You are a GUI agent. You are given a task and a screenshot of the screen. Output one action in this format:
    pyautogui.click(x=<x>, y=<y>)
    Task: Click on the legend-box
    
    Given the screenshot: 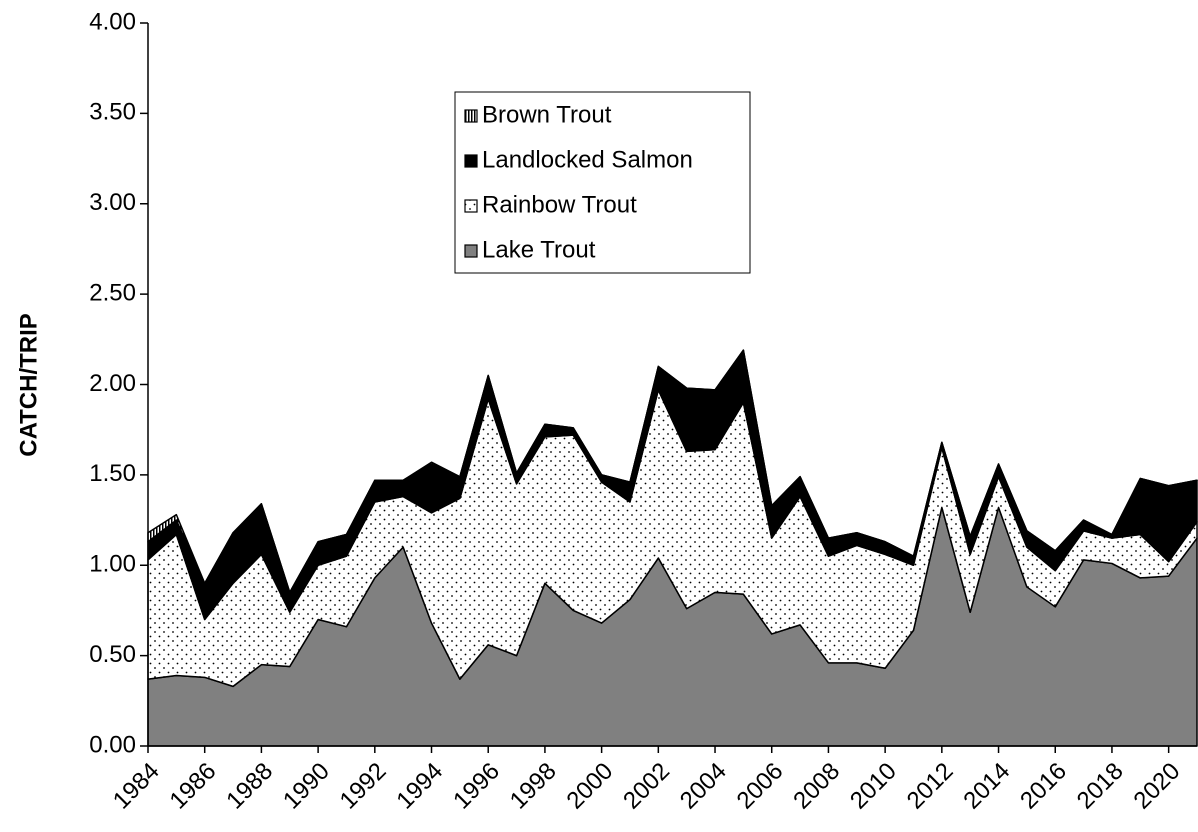 What is the action you would take?
    pyautogui.click(x=602, y=182)
    